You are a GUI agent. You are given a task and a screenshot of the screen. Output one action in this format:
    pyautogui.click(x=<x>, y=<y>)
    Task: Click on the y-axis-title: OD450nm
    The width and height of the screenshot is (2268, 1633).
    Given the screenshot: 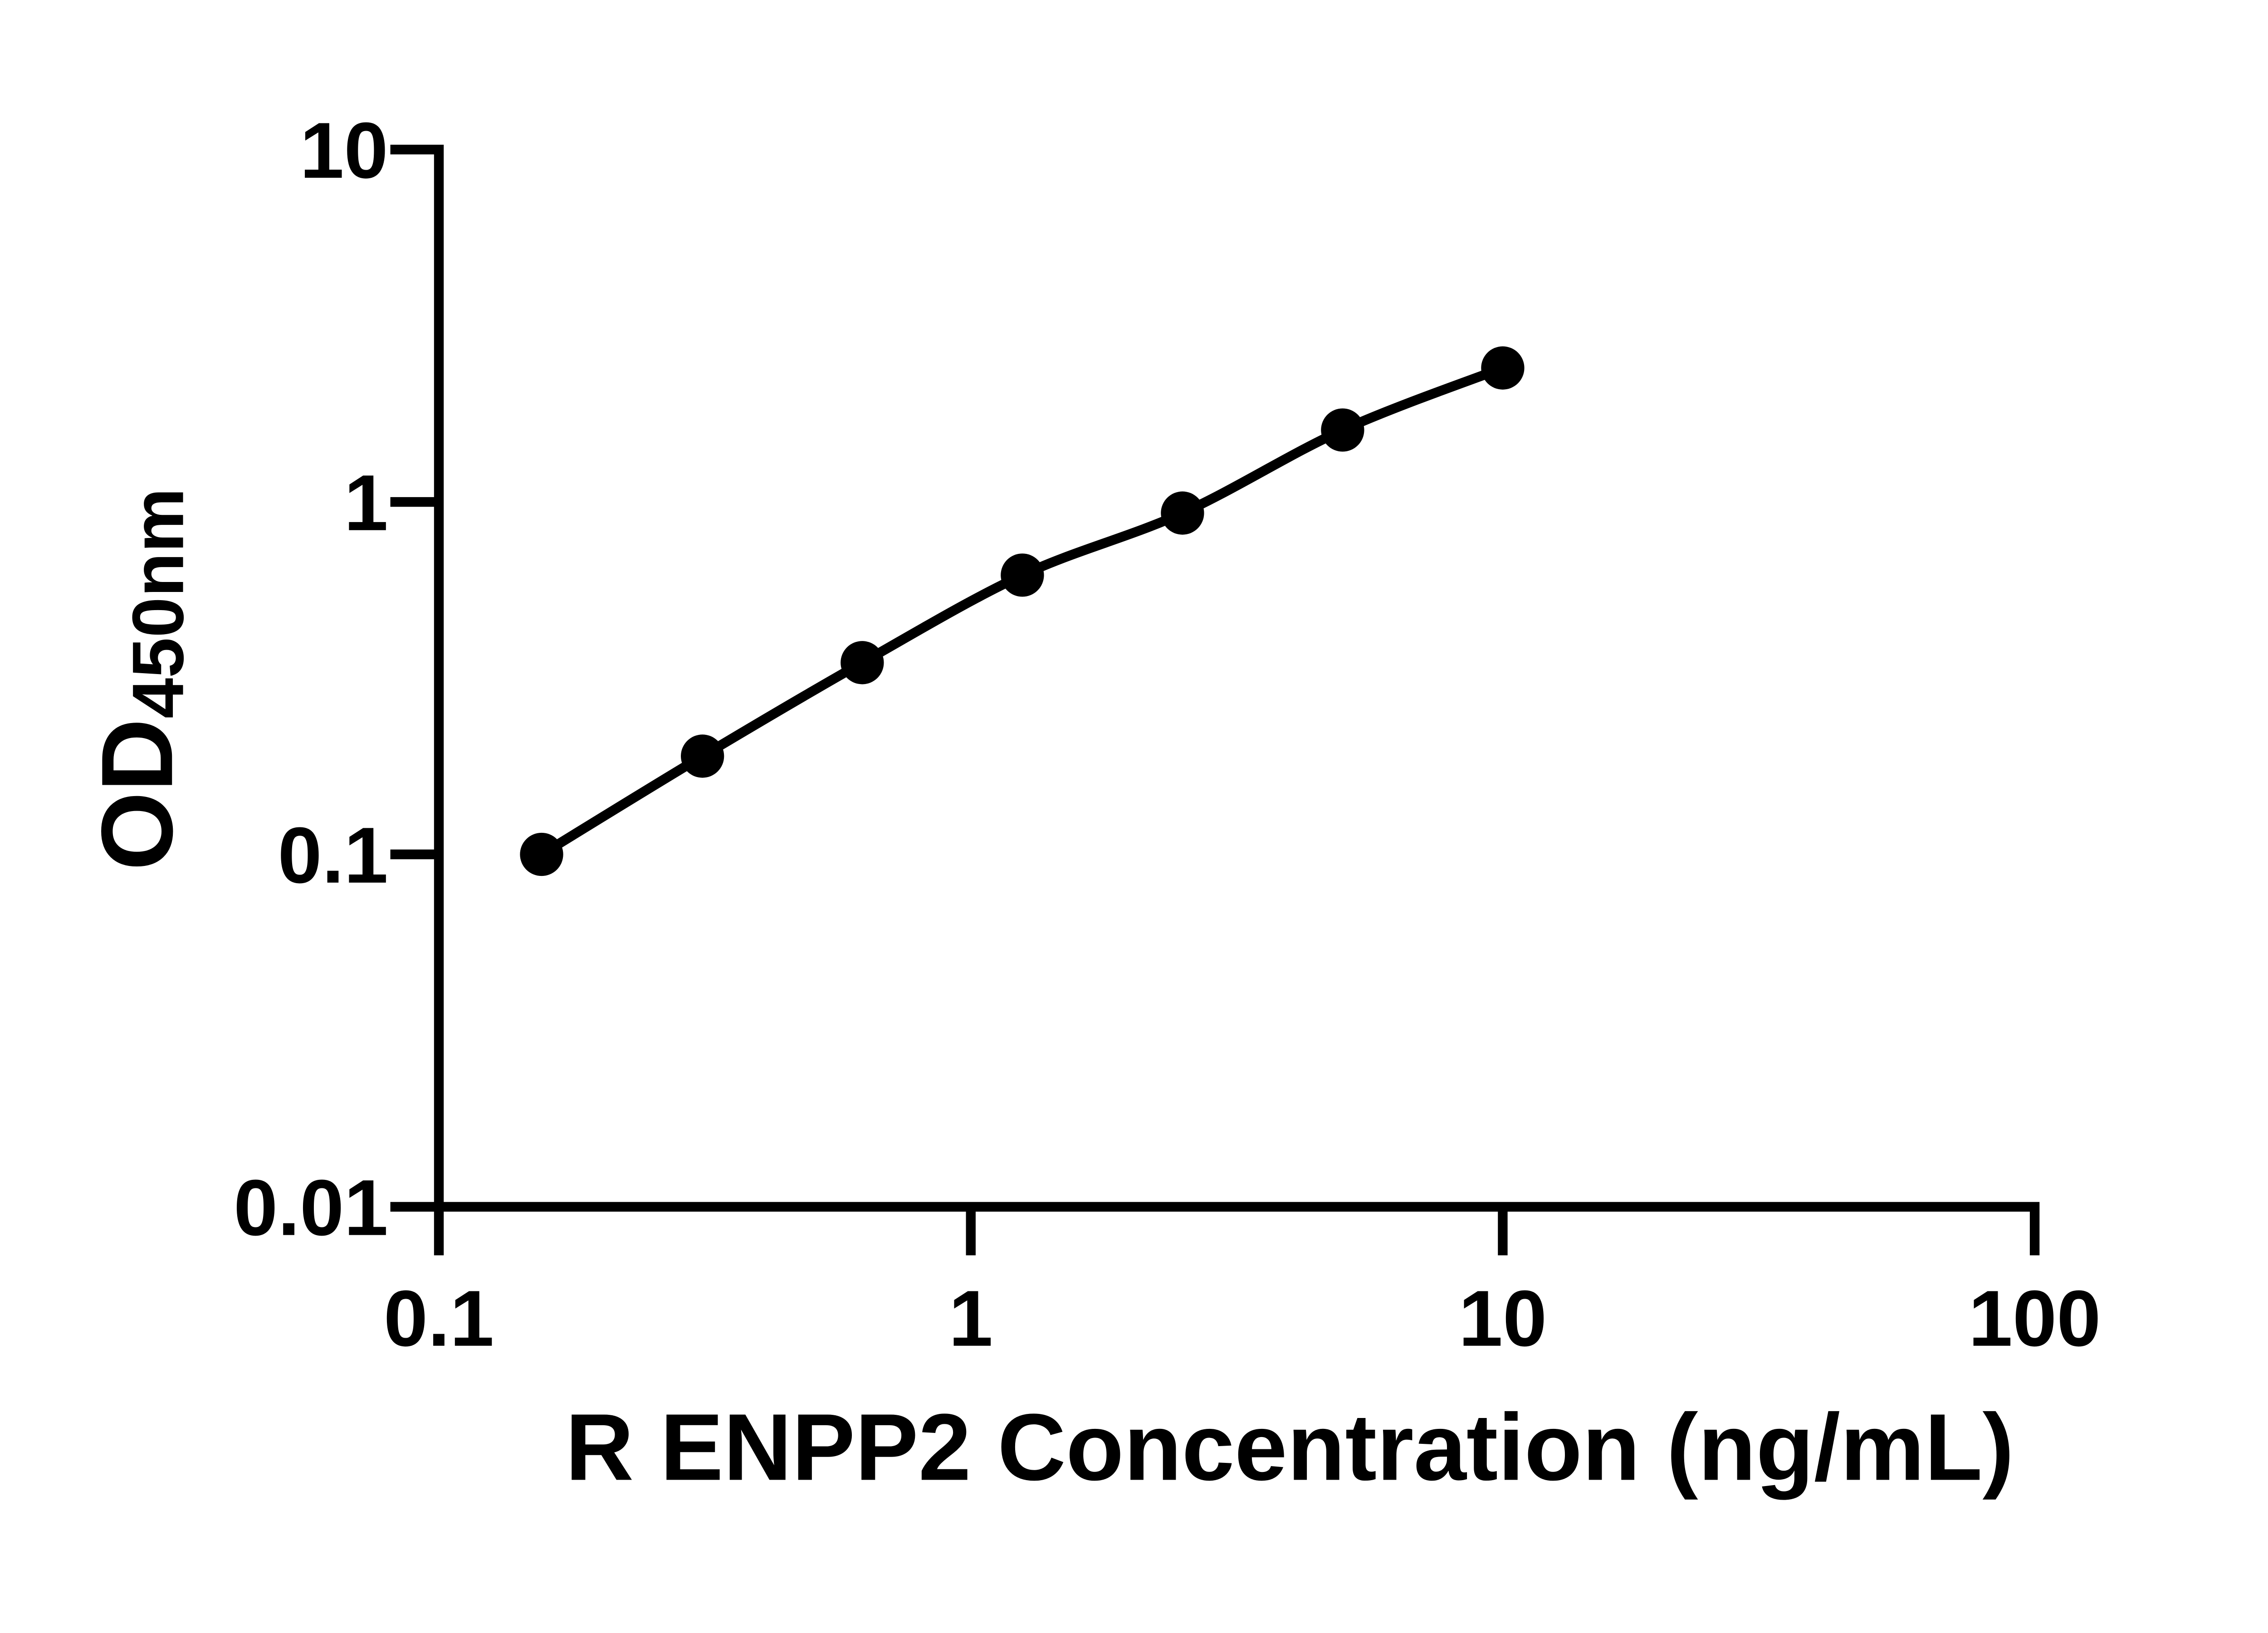 What is the action you would take?
    pyautogui.click(x=140, y=679)
    